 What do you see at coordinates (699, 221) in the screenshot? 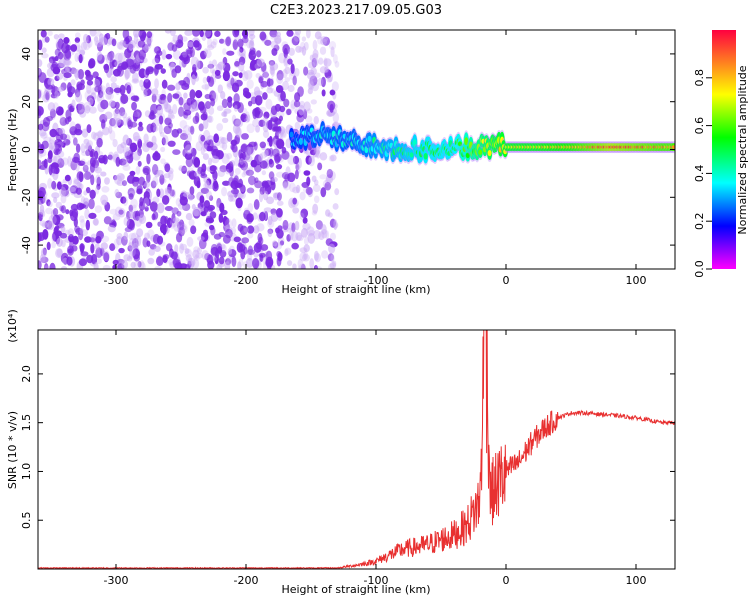
I see `colorbar-tick-label: 0.2` at bounding box center [699, 221].